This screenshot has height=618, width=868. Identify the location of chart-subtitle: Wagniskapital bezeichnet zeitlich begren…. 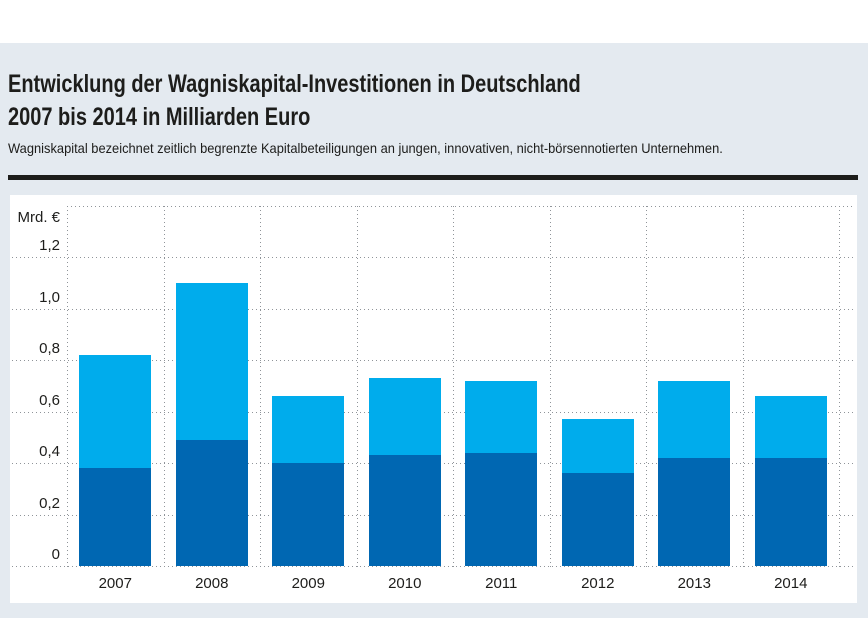
(396, 148).